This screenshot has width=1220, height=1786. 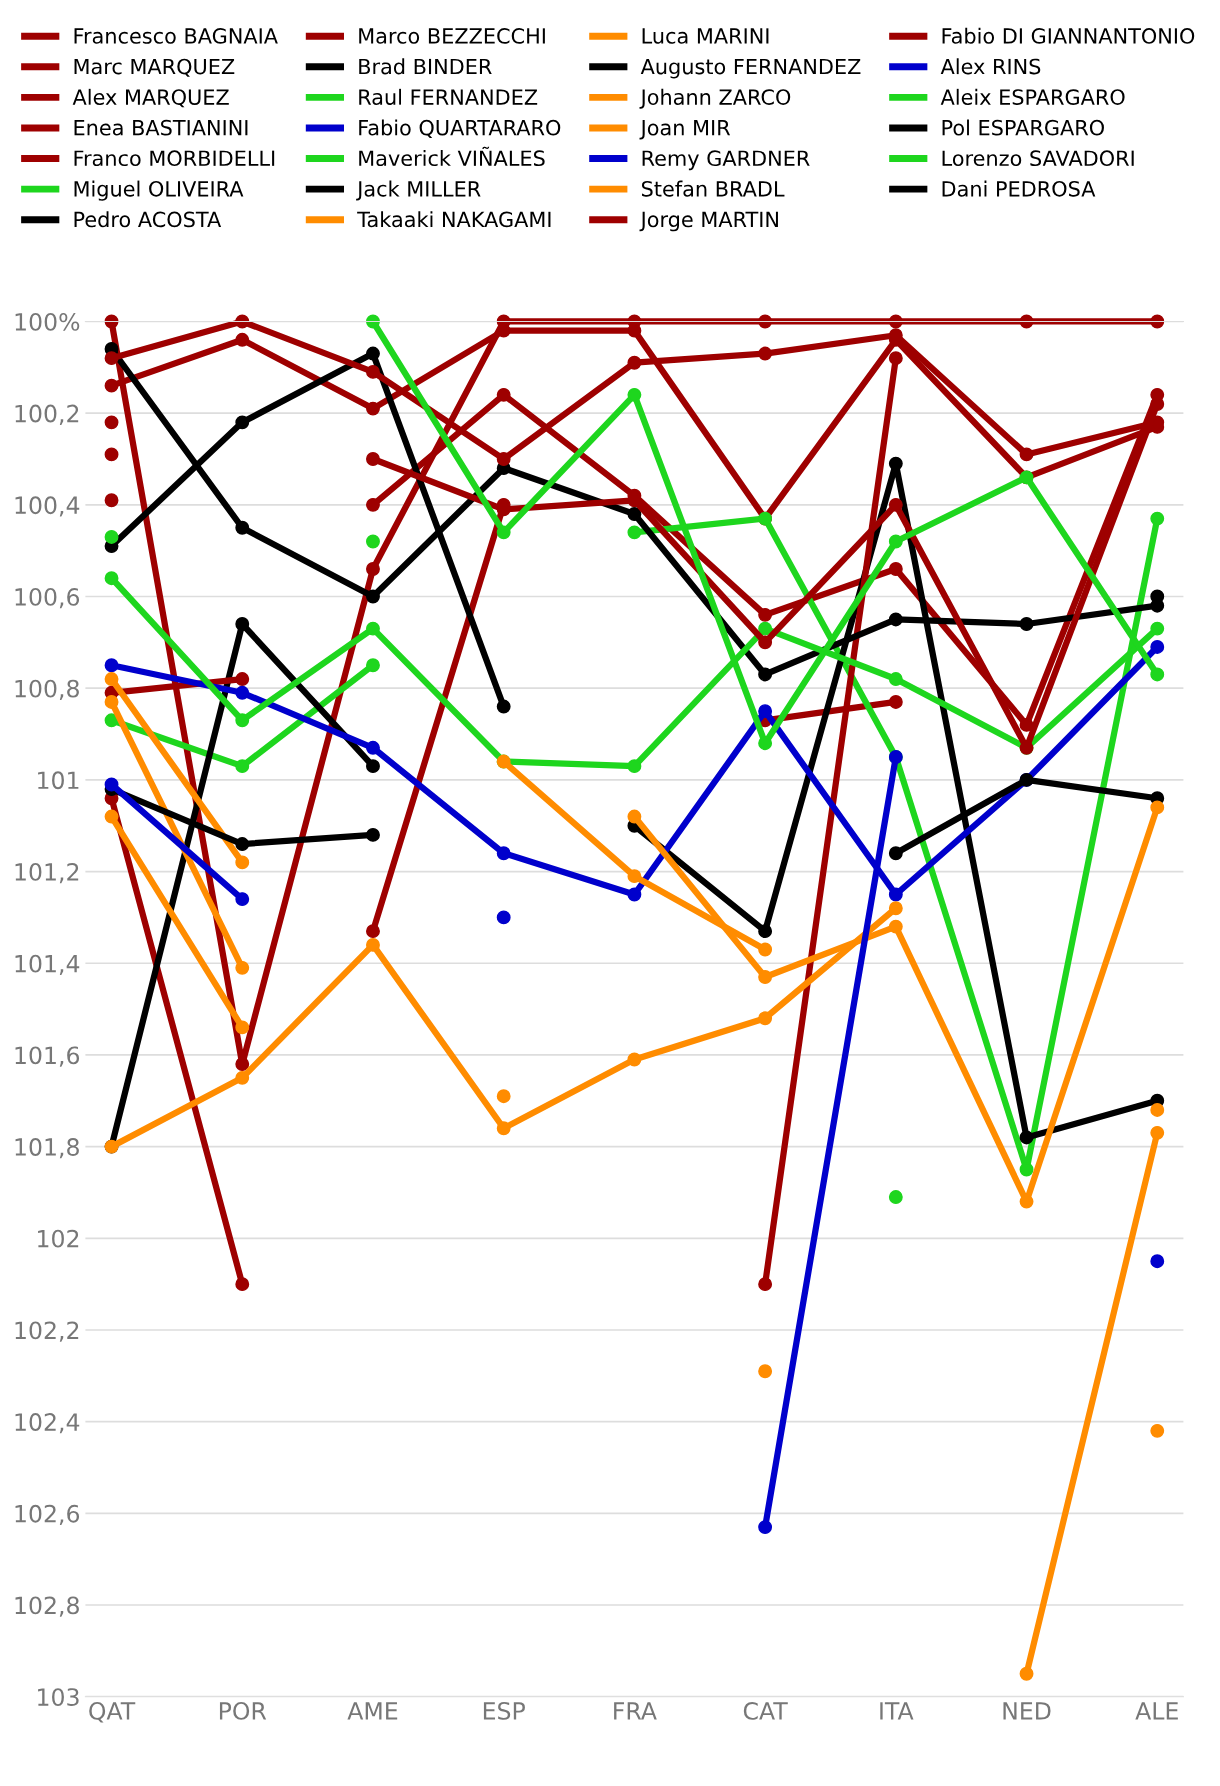 What do you see at coordinates (452, 156) in the screenshot?
I see `legend-label: Maverick VIÑALES` at bounding box center [452, 156].